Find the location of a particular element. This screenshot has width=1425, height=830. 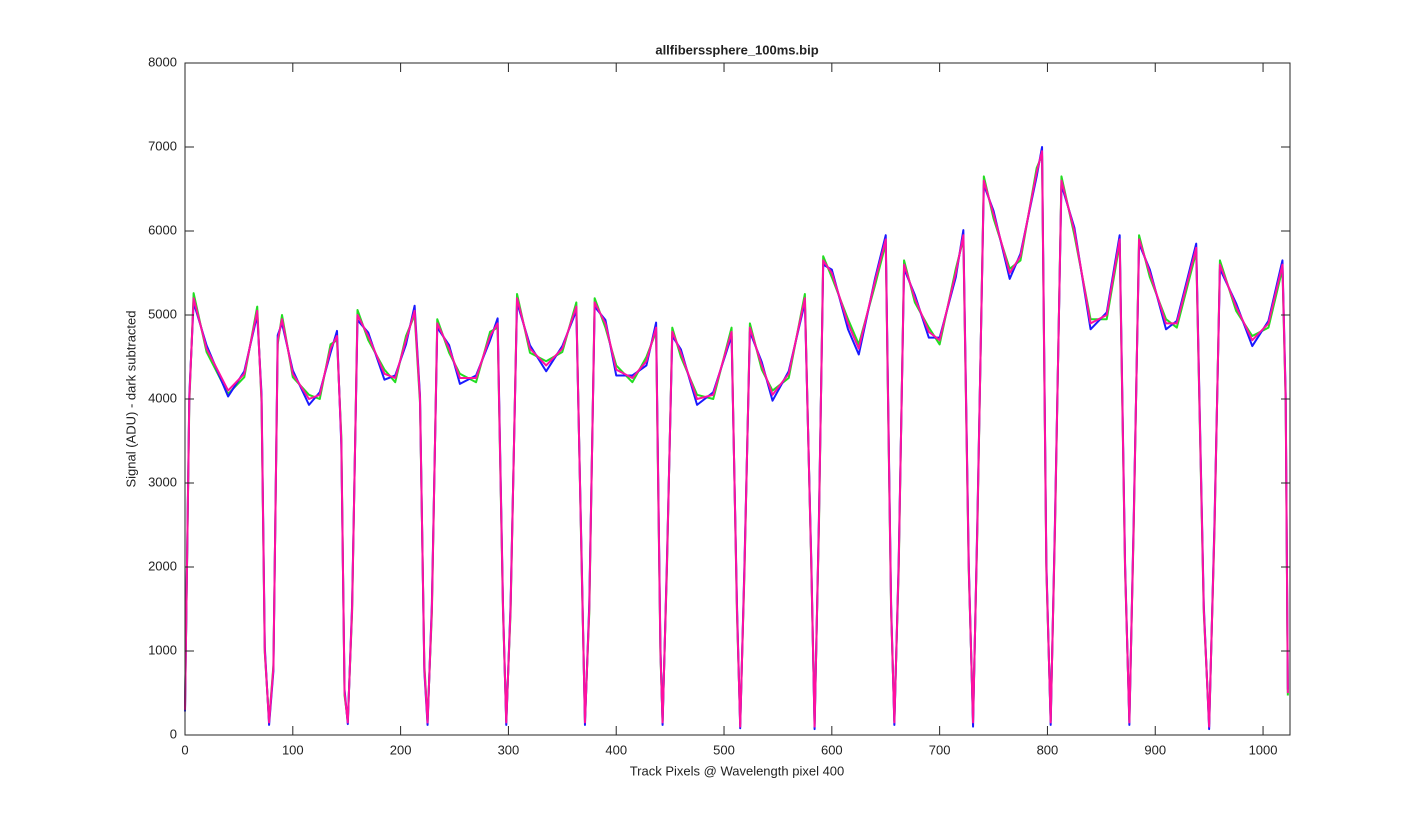

x-tick-label: 0 is located at coordinates (184, 749).